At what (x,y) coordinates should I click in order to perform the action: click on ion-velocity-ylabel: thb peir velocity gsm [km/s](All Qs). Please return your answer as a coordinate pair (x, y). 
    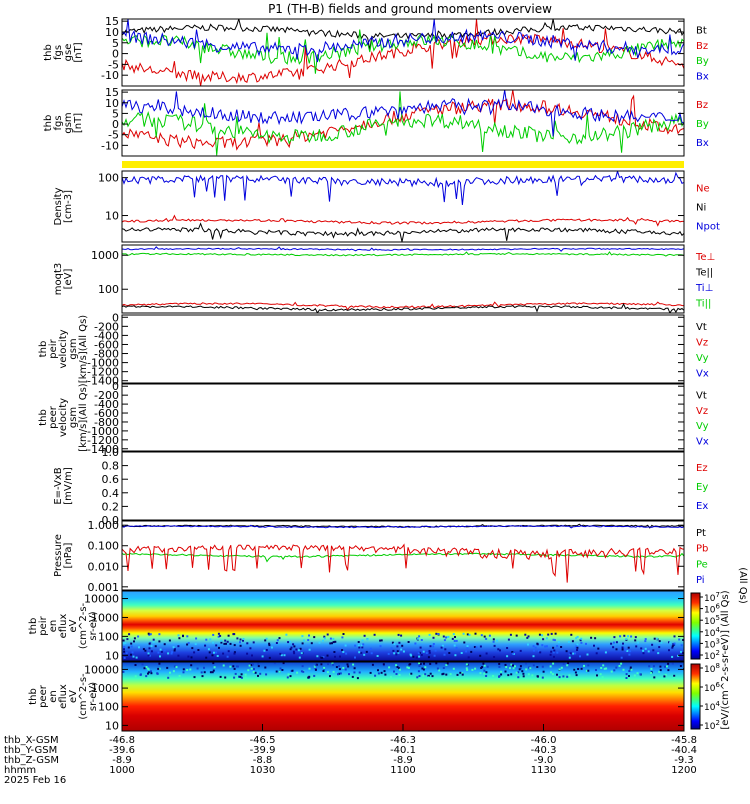
    Looking at the image, I should click on (63, 349).